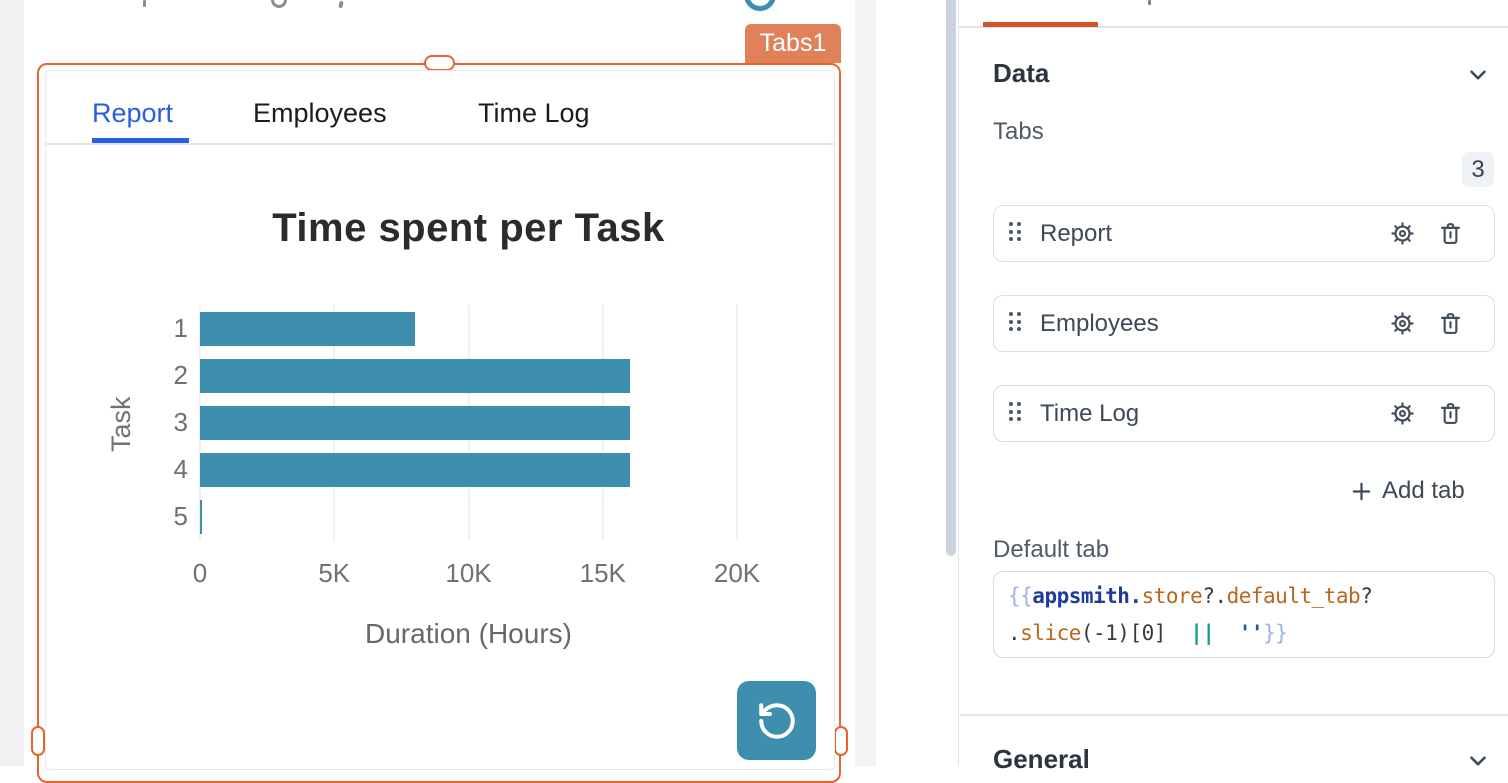 The height and width of the screenshot is (783, 1508). What do you see at coordinates (602, 573) in the screenshot?
I see `x-axis-tick-label: 15K` at bounding box center [602, 573].